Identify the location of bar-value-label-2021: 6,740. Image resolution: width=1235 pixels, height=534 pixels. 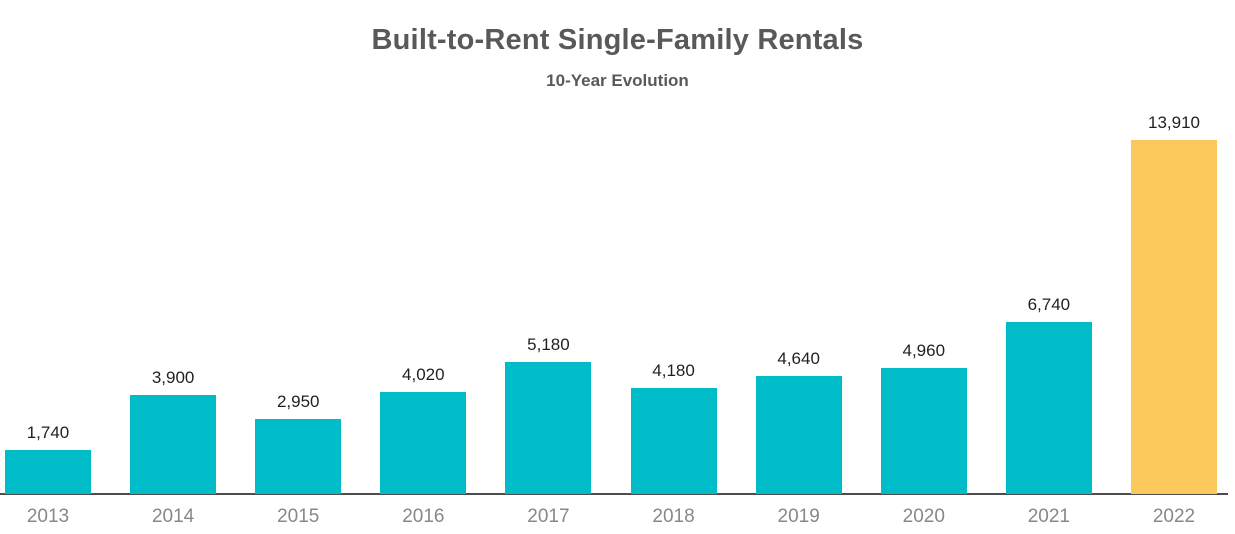
(1049, 304).